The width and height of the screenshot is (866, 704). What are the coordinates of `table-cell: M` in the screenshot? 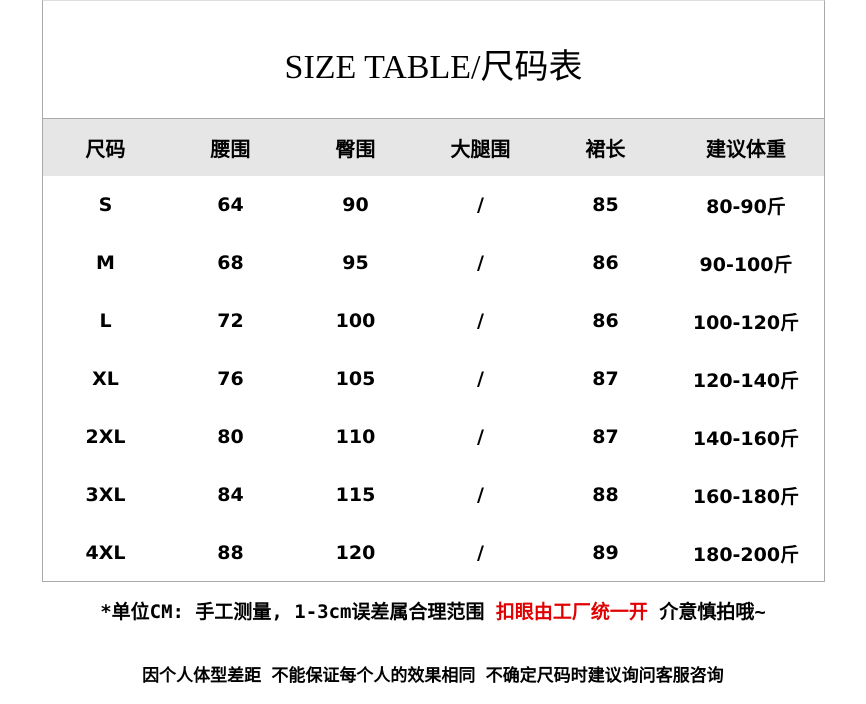 It's located at (105, 263).